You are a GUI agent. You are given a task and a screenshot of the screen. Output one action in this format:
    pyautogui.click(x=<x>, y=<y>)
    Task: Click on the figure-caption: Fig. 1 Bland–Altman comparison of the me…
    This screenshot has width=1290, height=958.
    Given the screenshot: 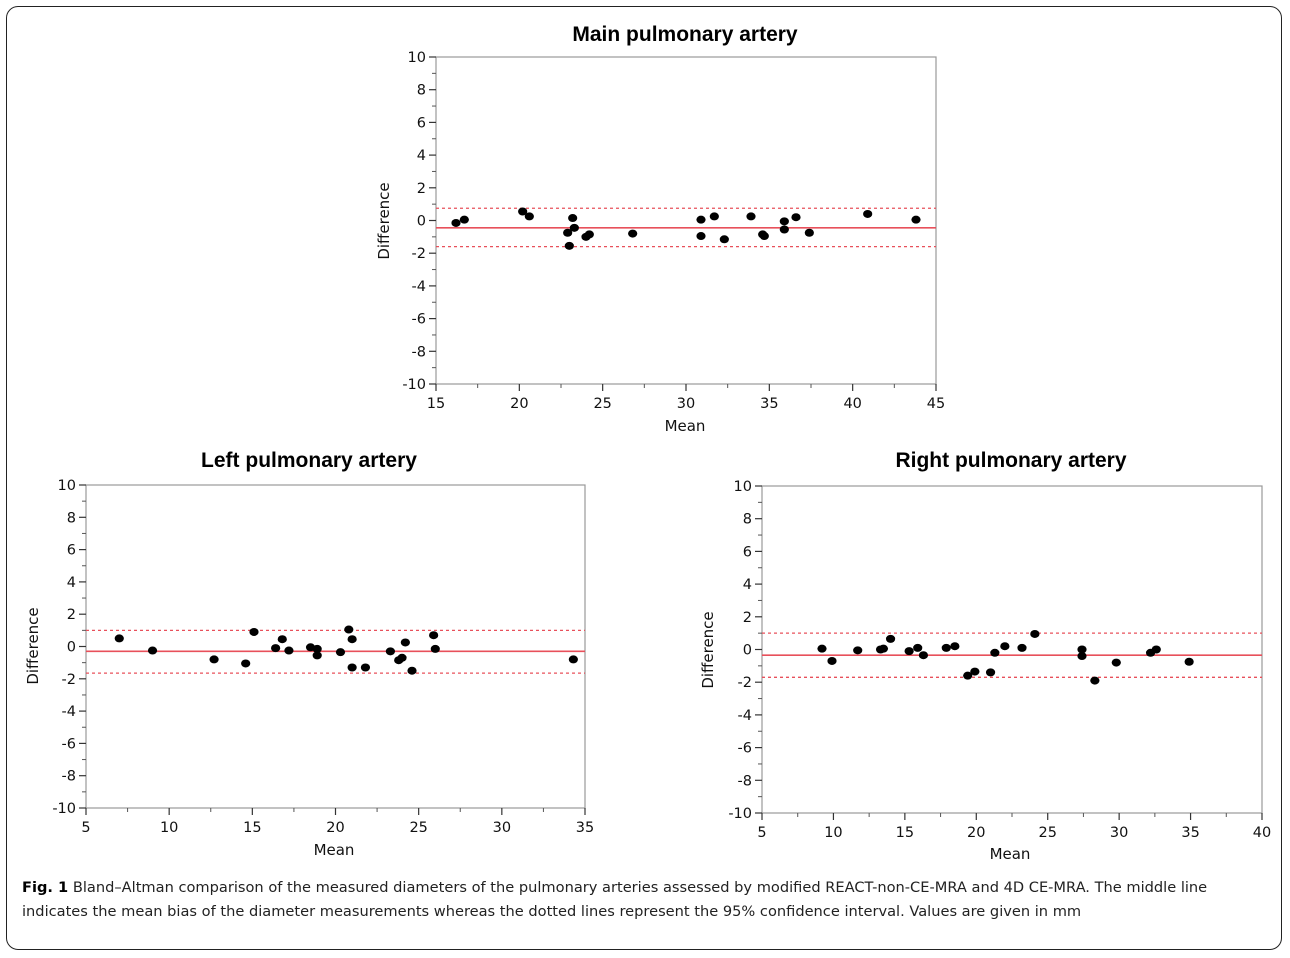 What is the action you would take?
    pyautogui.click(x=642, y=900)
    